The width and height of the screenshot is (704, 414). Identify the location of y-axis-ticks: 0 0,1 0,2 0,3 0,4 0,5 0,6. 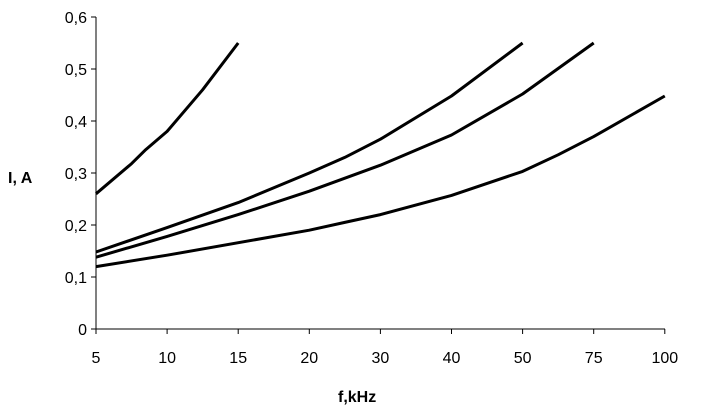
(80, 174).